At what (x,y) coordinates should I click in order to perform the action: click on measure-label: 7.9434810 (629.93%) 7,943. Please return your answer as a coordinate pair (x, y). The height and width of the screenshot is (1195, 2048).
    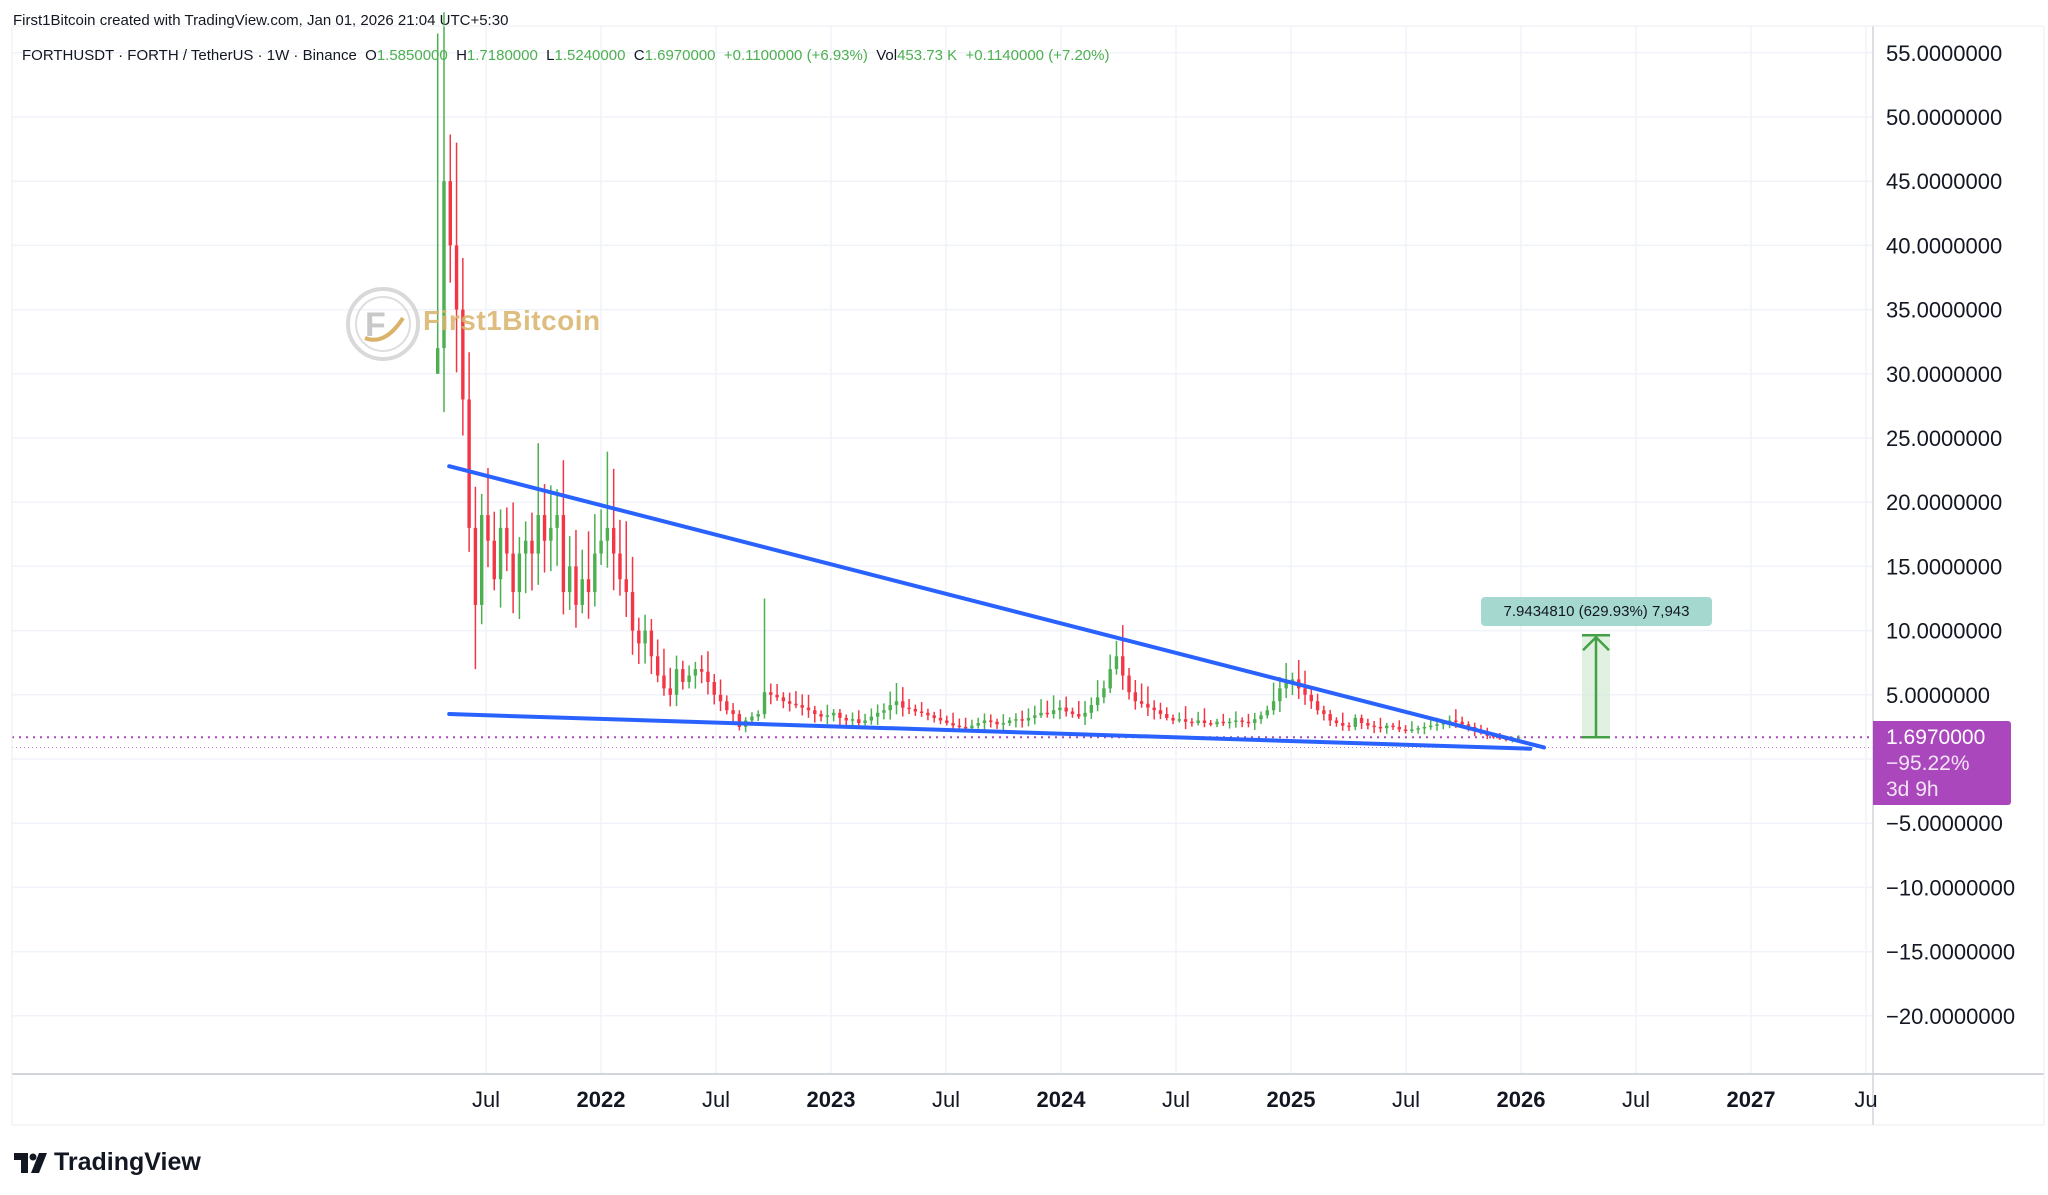
    Looking at the image, I should click on (1596, 611).